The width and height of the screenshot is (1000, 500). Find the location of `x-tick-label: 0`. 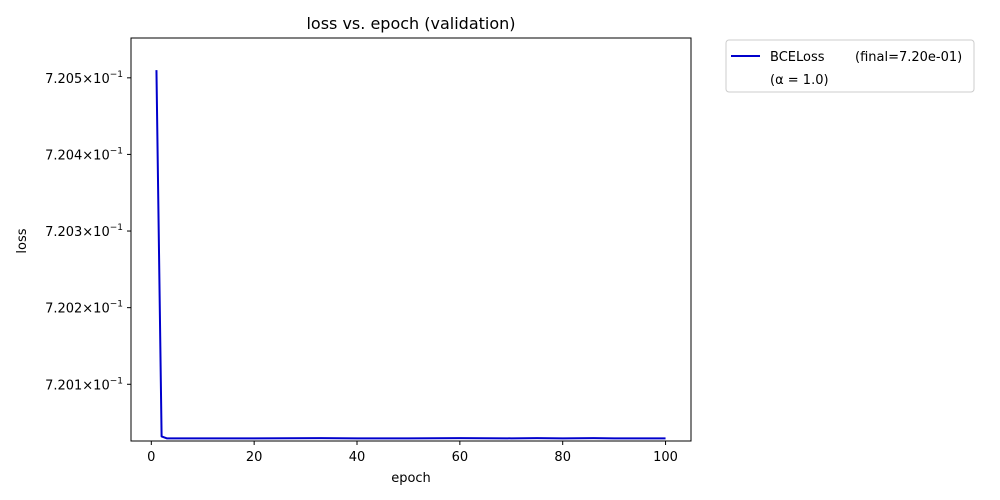

x-tick-label: 0 is located at coordinates (151, 457).